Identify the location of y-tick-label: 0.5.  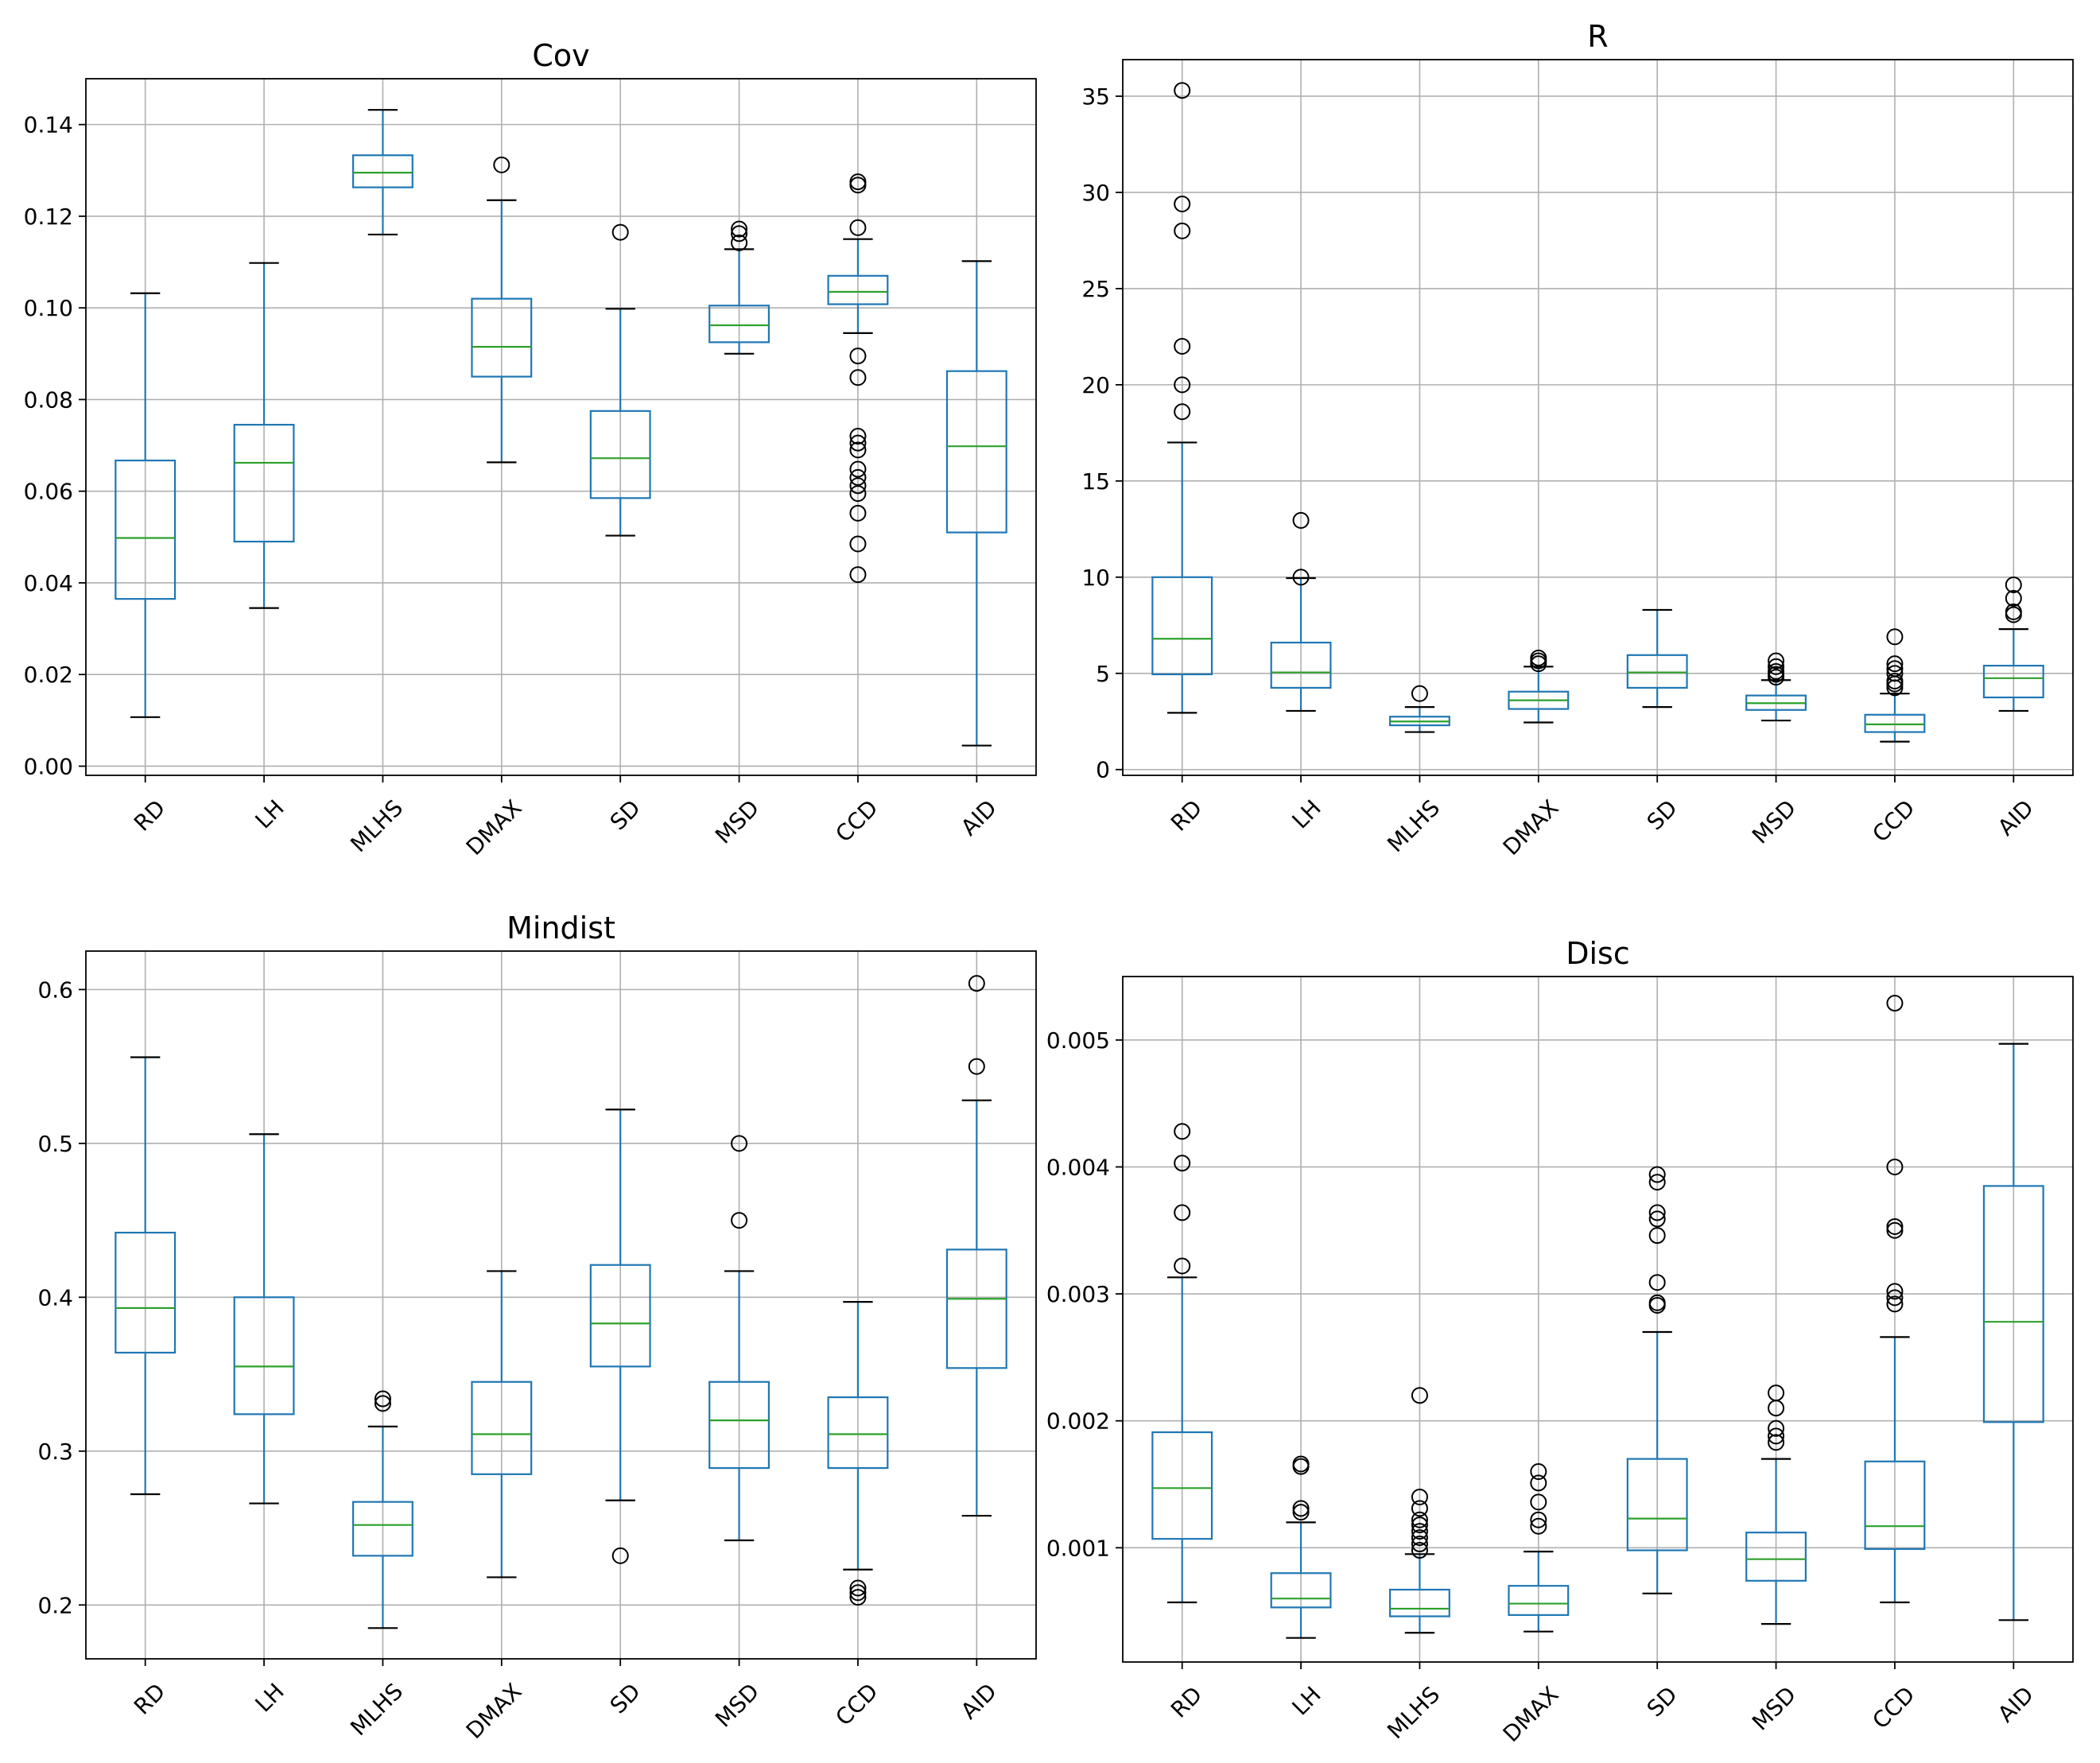
(55, 1144).